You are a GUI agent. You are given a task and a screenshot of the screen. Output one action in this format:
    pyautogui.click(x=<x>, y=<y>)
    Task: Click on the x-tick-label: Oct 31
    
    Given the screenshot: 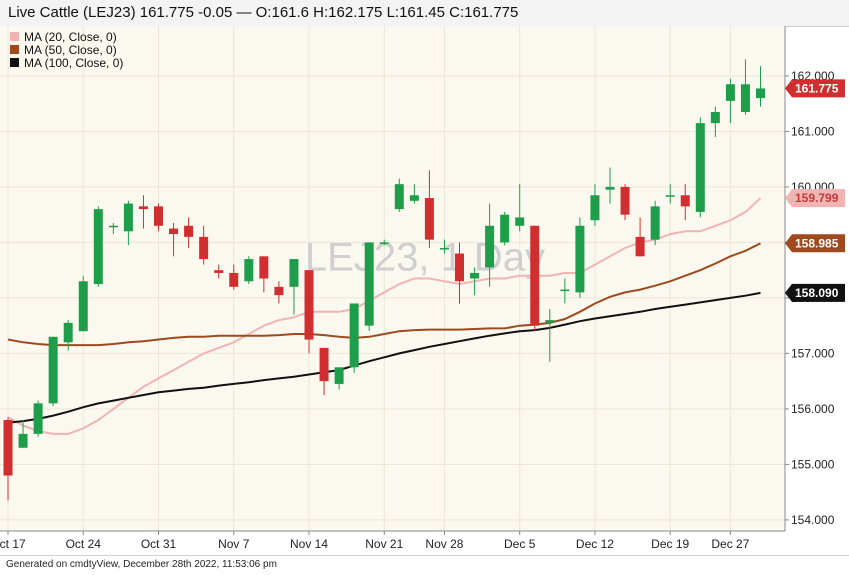 What is the action you would take?
    pyautogui.click(x=159, y=544)
    